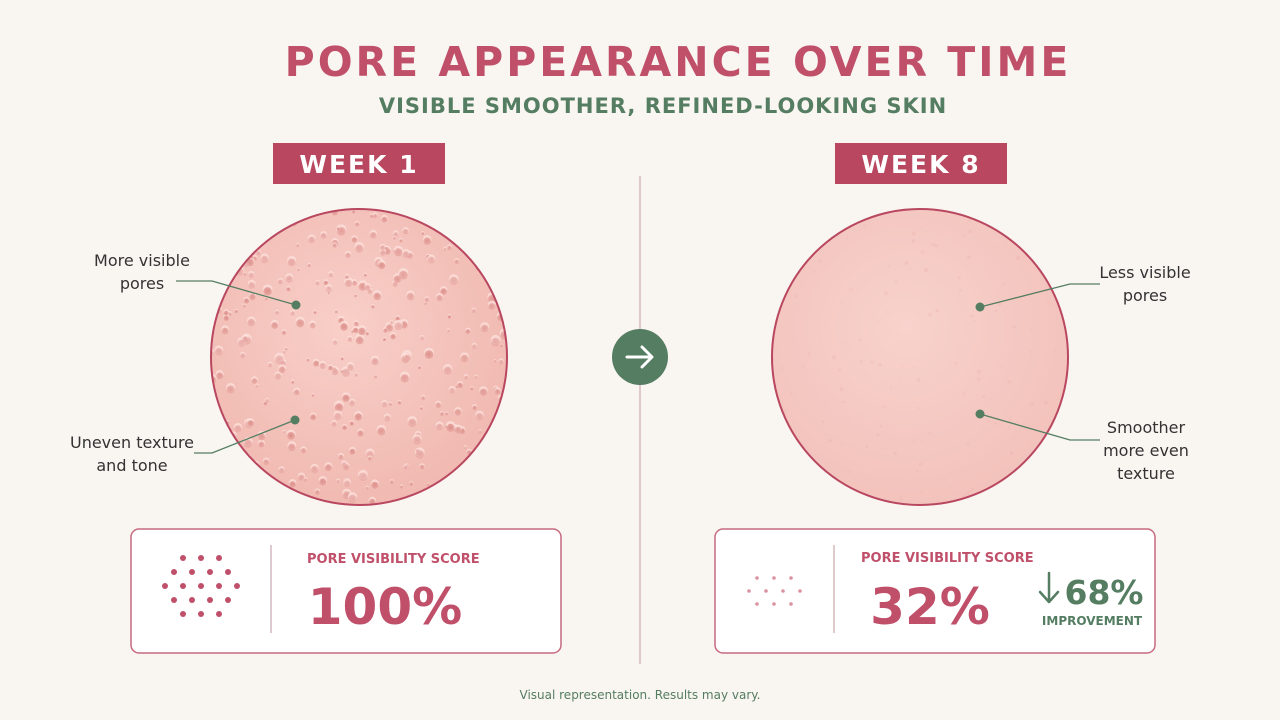  Describe the element at coordinates (947, 558) in the screenshot. I see `week-8-score-label: PORE VISIBILITY SCORE` at that location.